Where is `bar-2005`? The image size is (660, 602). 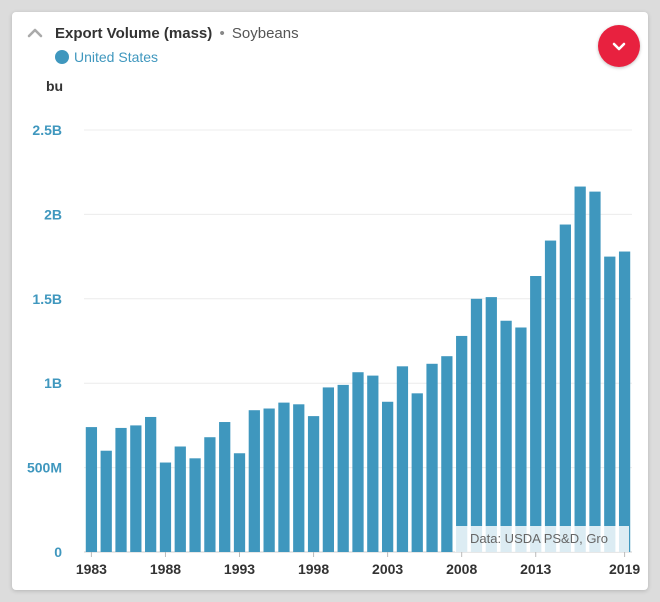 bar-2005 is located at coordinates (417, 472).